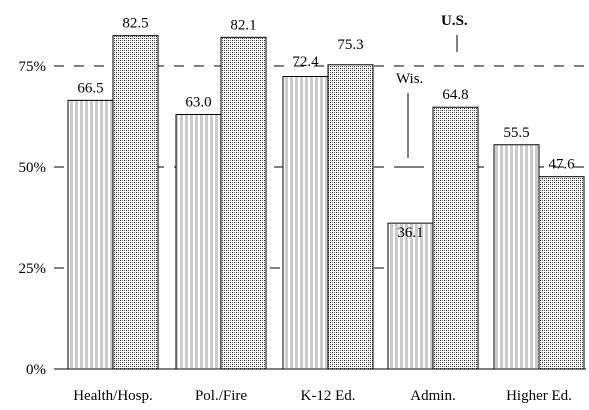 Image resolution: width=589 pixels, height=410 pixels. Describe the element at coordinates (328, 396) in the screenshot. I see `category-label: K-12 Ed.` at that location.